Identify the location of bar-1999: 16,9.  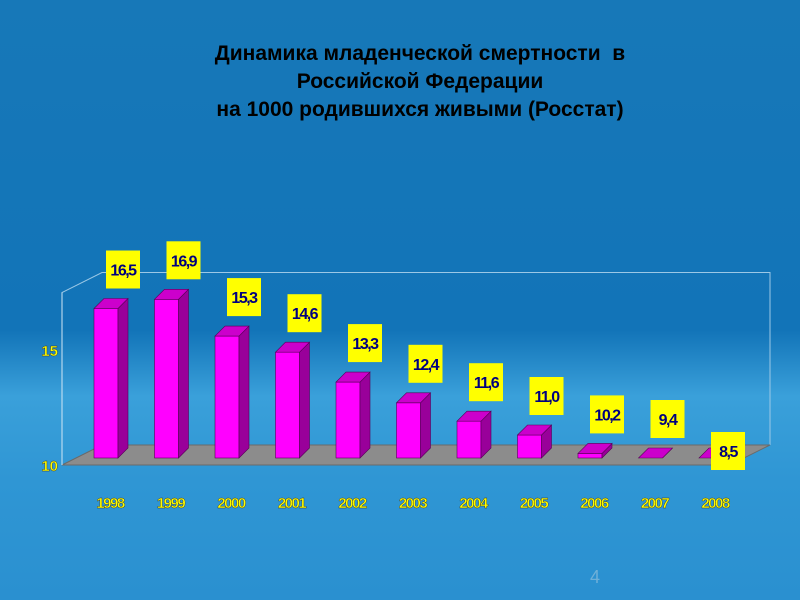
(177, 350).